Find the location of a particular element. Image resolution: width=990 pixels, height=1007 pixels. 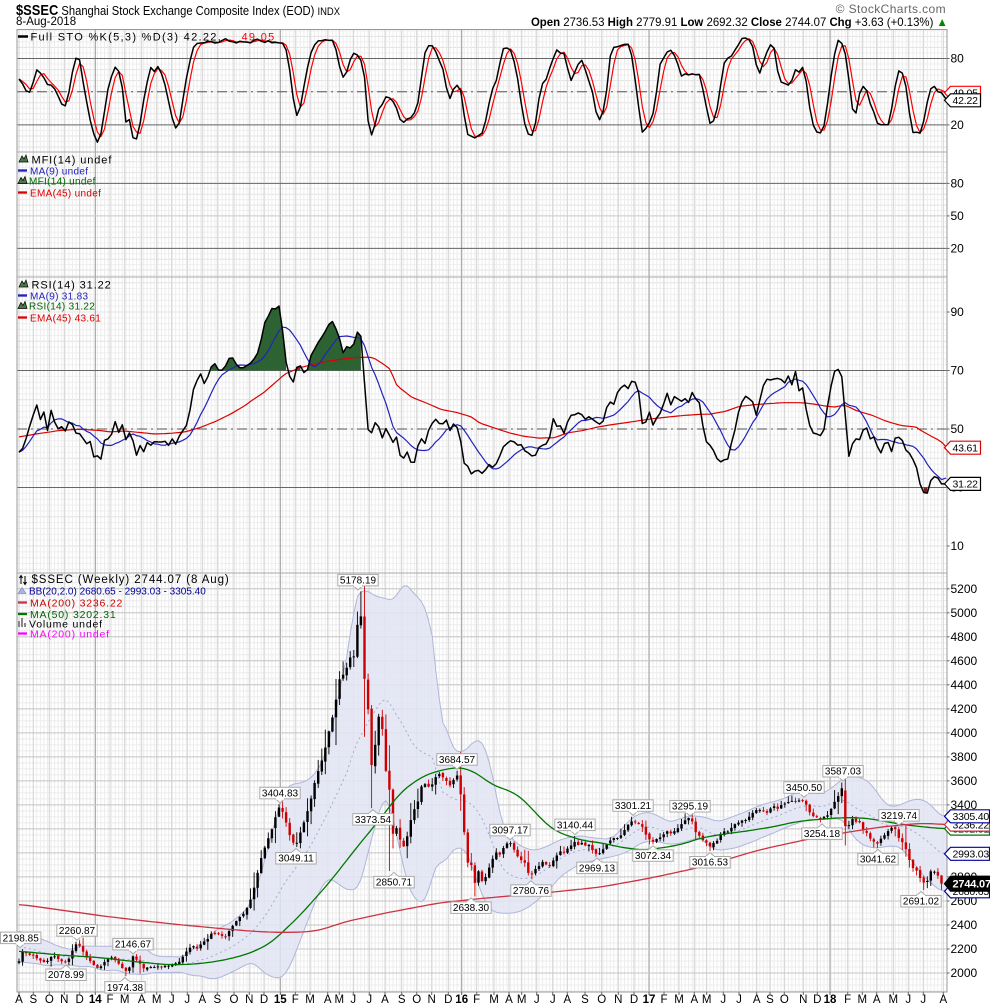

svg-text: 3072.34 is located at coordinates (653, 856).